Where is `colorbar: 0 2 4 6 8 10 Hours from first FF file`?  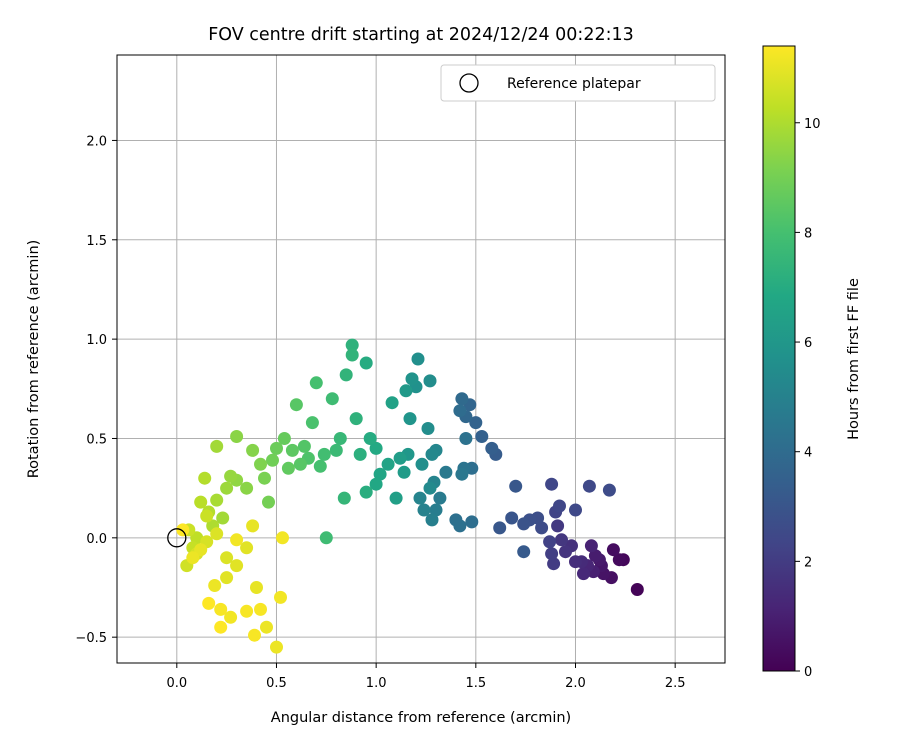
colorbar: 0 2 4 6 8 10 Hours from first FF file is located at coordinates (812, 362).